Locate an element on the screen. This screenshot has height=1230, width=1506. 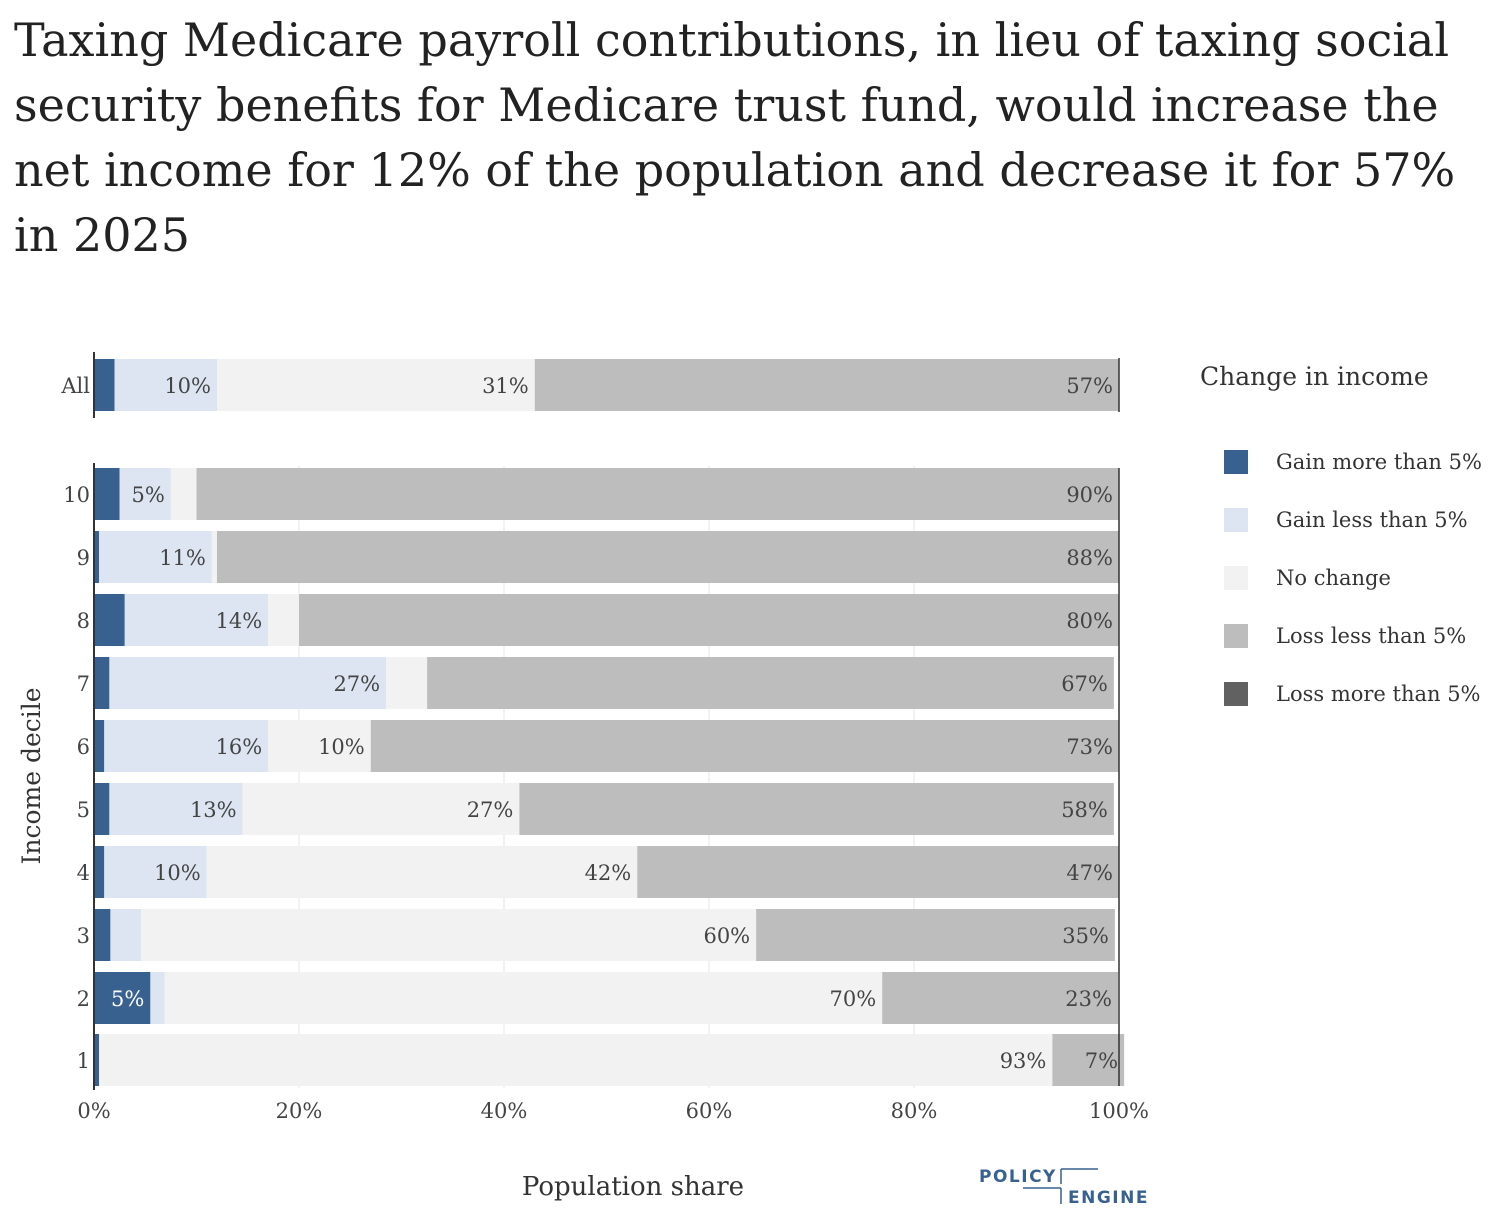
bar-label: 27% is located at coordinates (490, 810).